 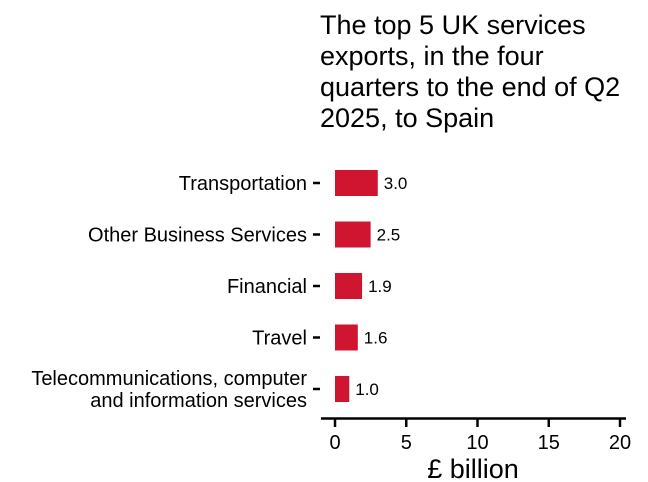 I want to click on category-label: Travel, so click(x=279, y=339).